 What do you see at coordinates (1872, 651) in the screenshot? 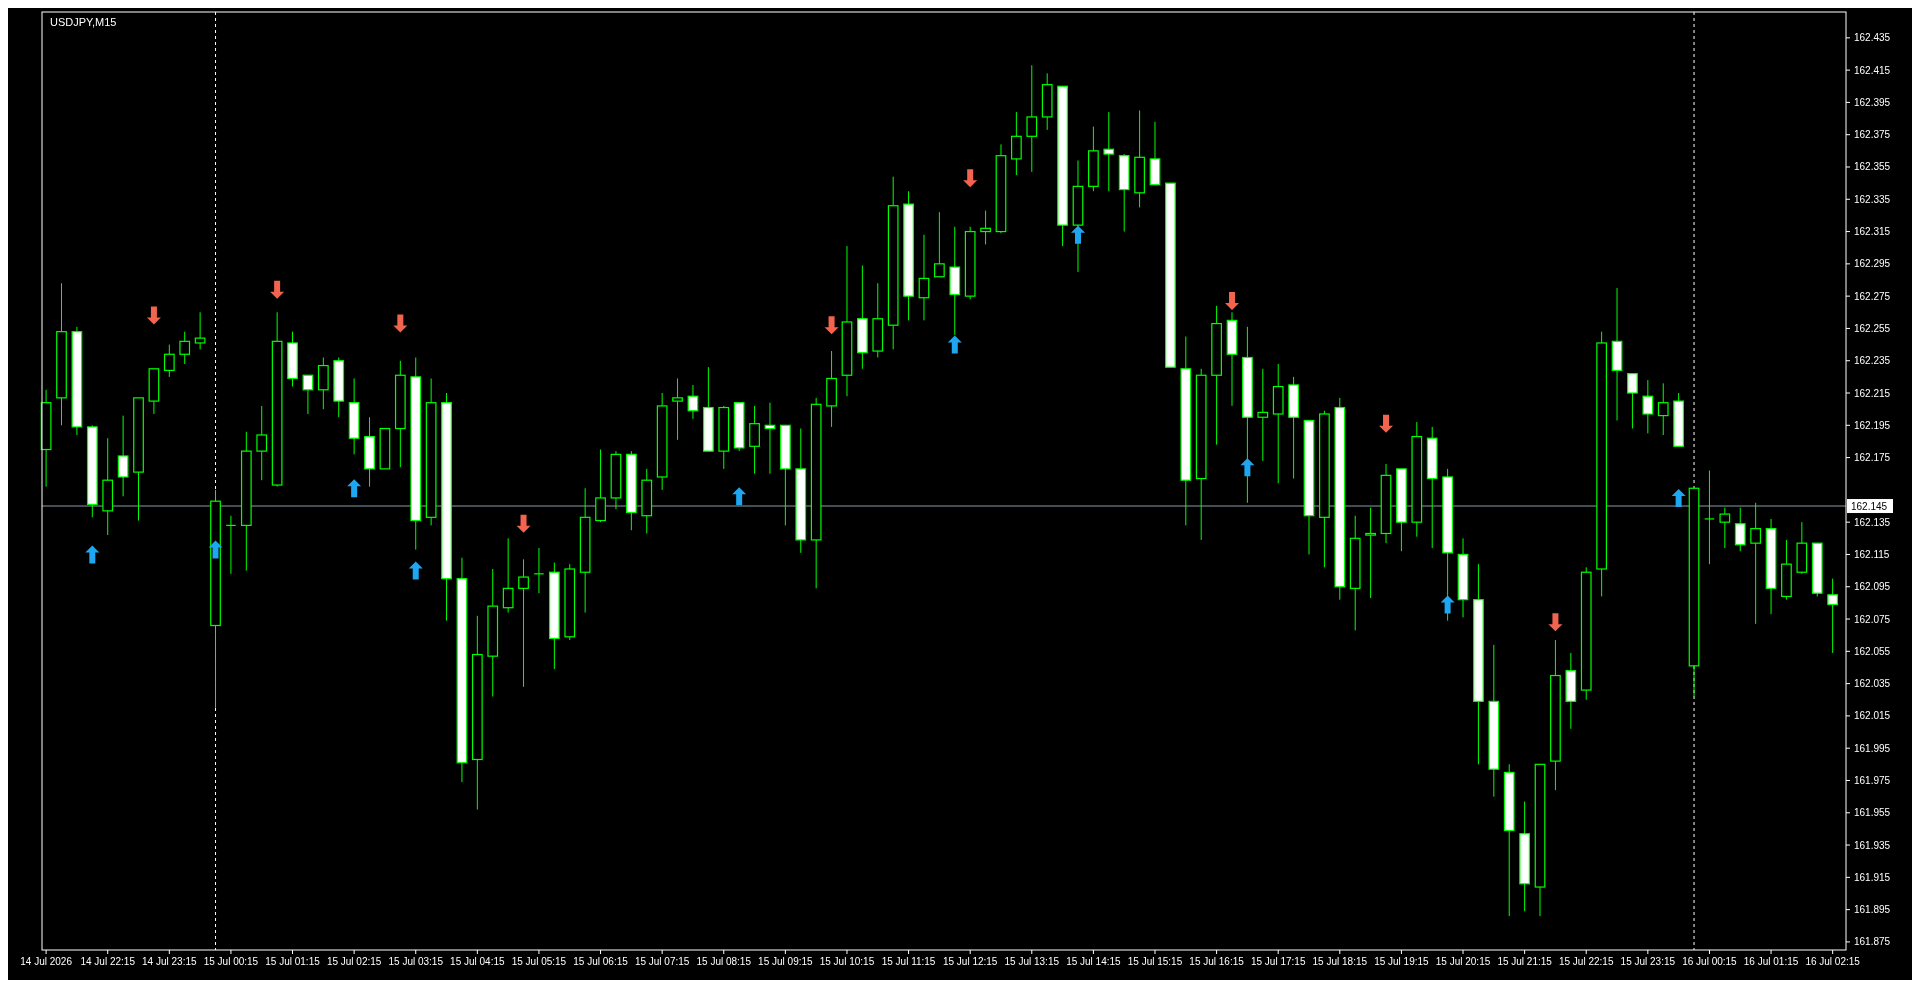
I see `y-tick-label: 162.055` at bounding box center [1872, 651].